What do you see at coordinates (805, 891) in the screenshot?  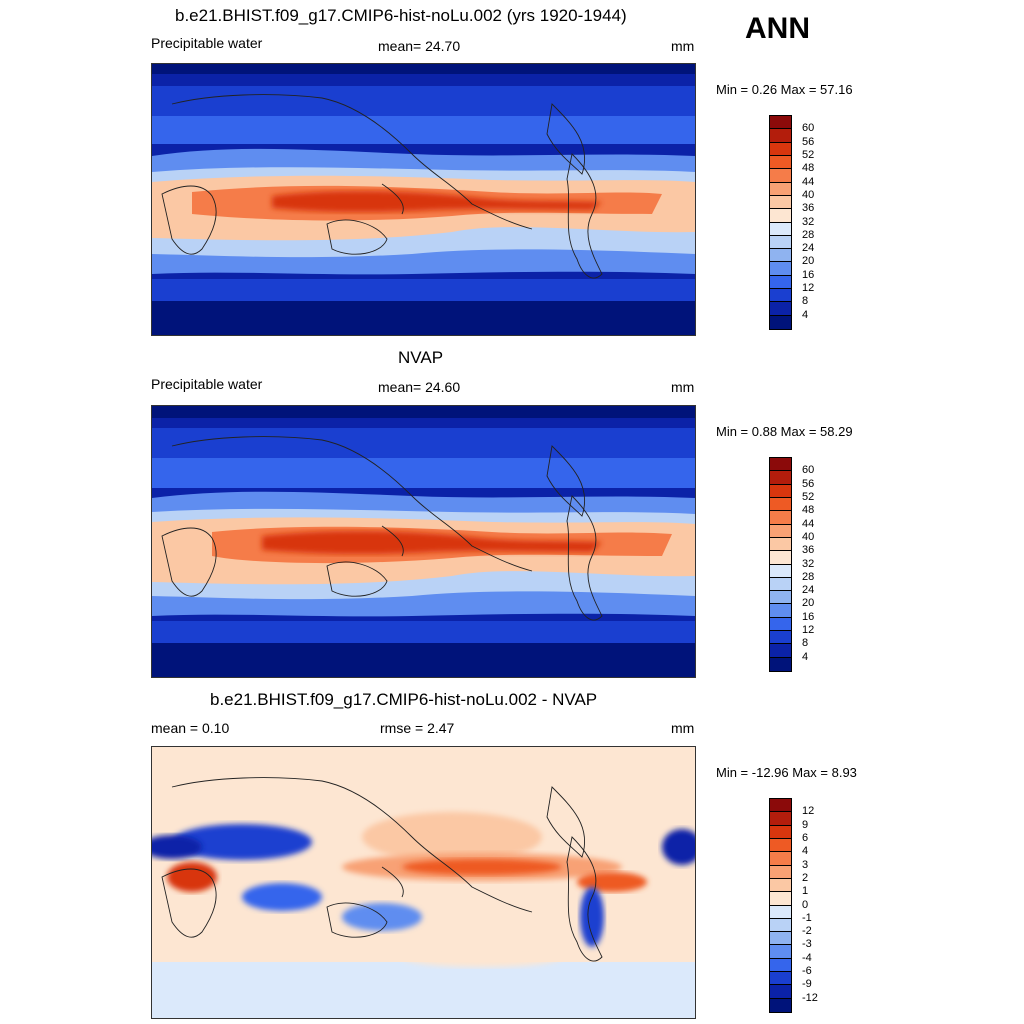 I see `colorbar-tick-label: 1` at bounding box center [805, 891].